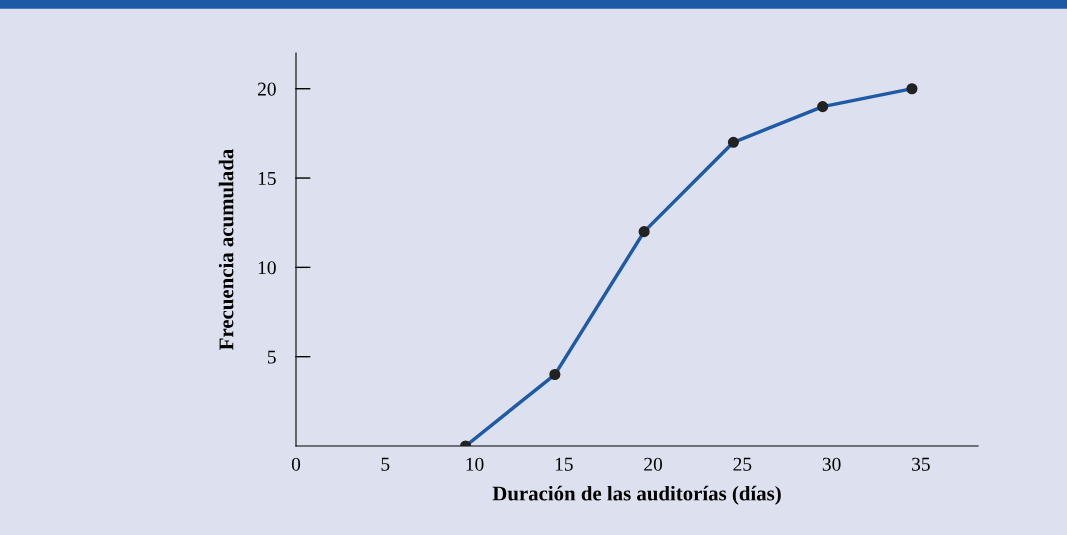  I want to click on x-tick-label: 30, so click(831, 464).